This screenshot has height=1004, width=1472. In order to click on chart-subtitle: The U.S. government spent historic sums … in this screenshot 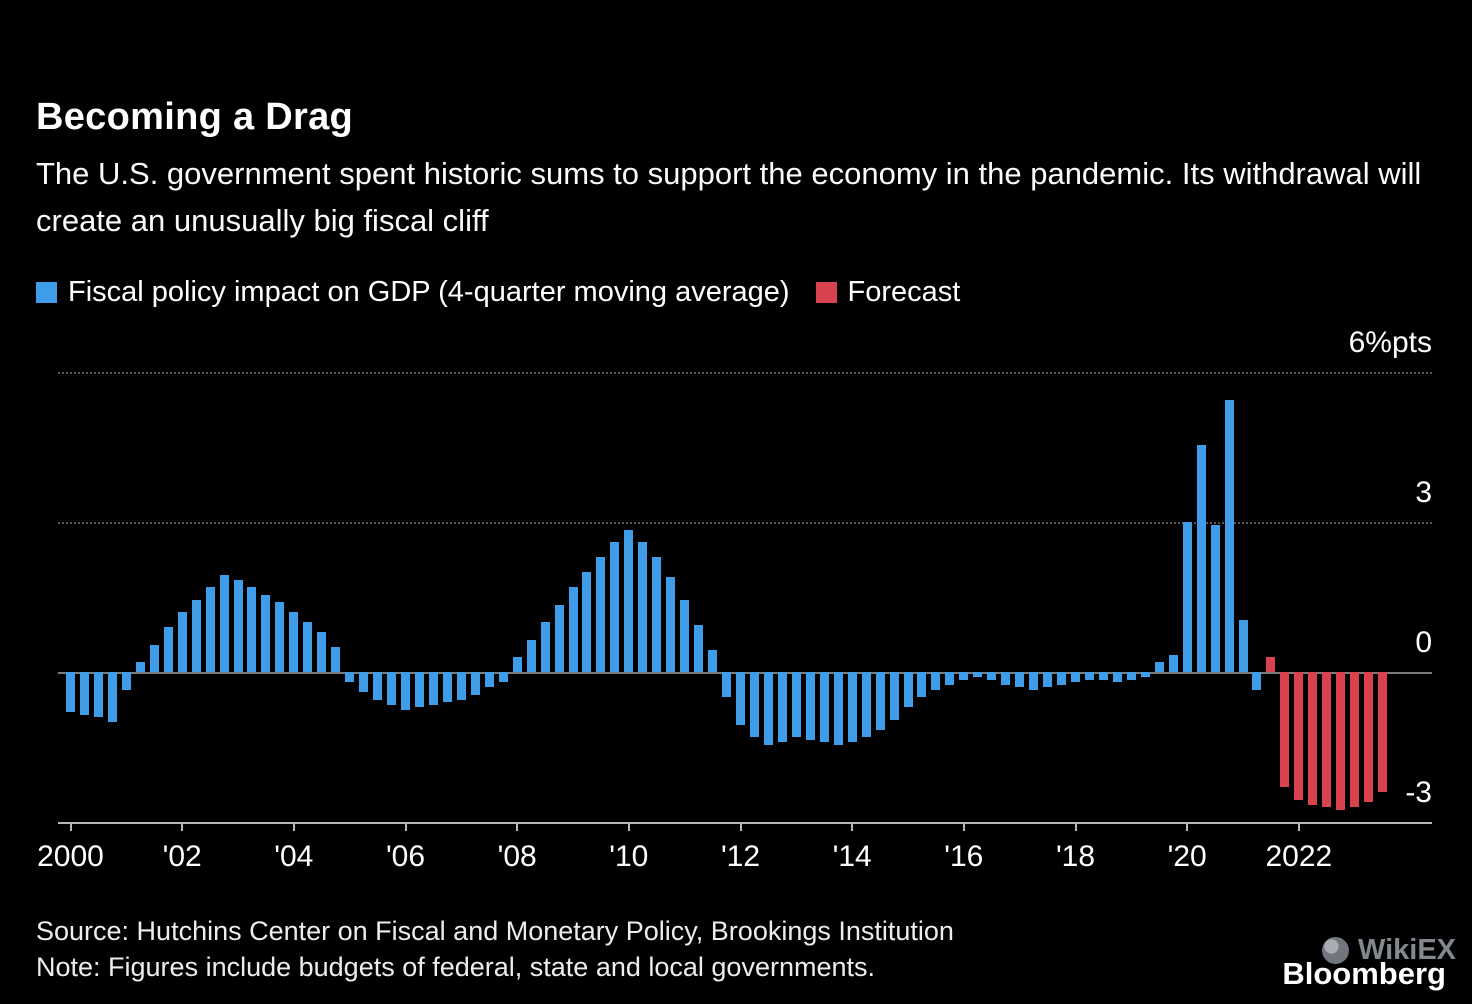, I will do `click(729, 197)`.